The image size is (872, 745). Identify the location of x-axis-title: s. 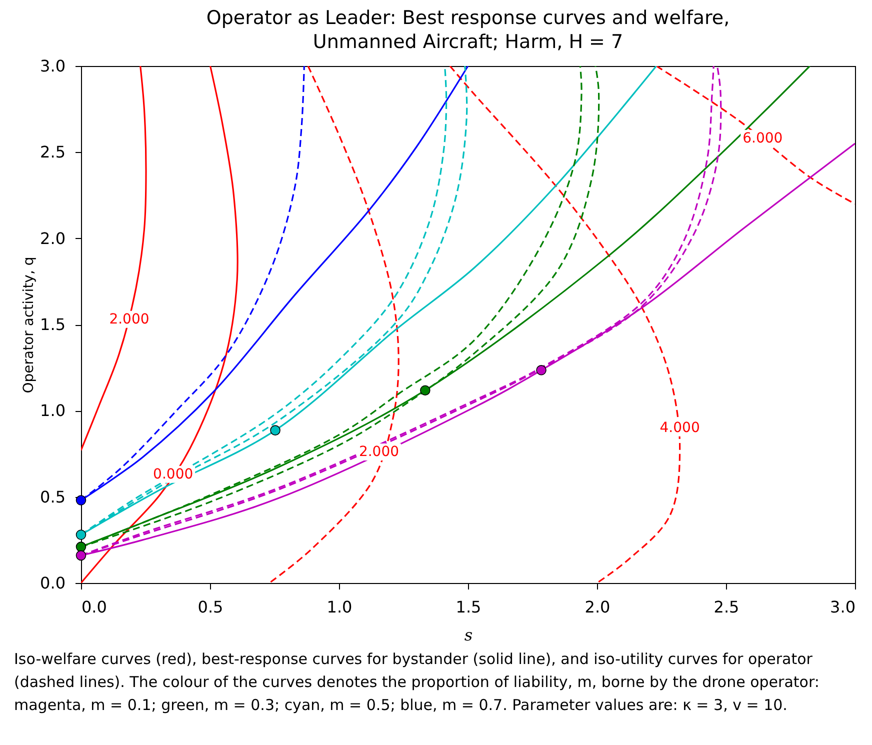
(468, 635).